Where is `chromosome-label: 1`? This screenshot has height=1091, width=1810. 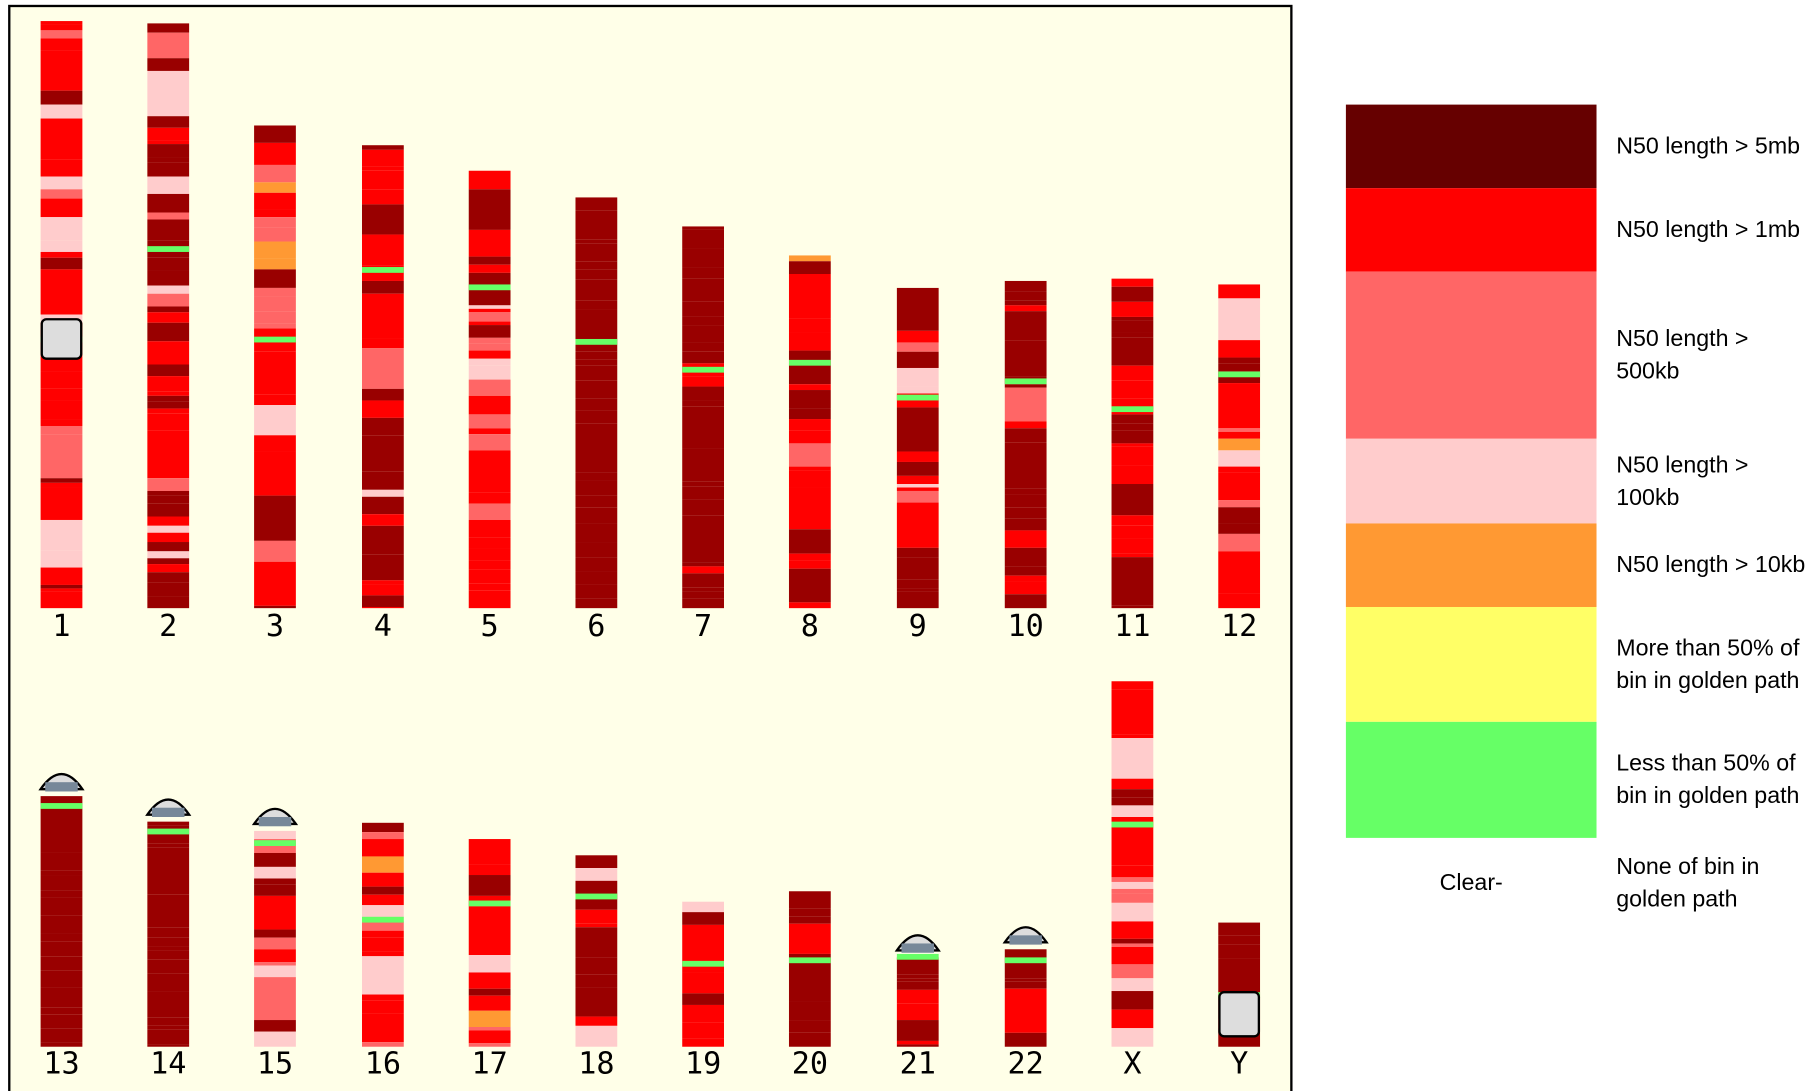
chromosome-label: 1 is located at coordinates (61, 626).